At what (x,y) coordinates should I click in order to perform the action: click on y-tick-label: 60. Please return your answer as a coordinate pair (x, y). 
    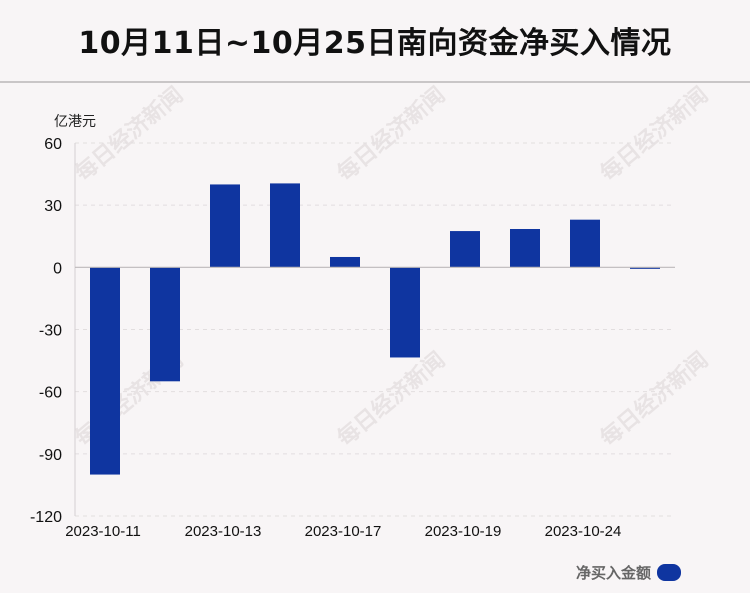
    Looking at the image, I should click on (53, 144).